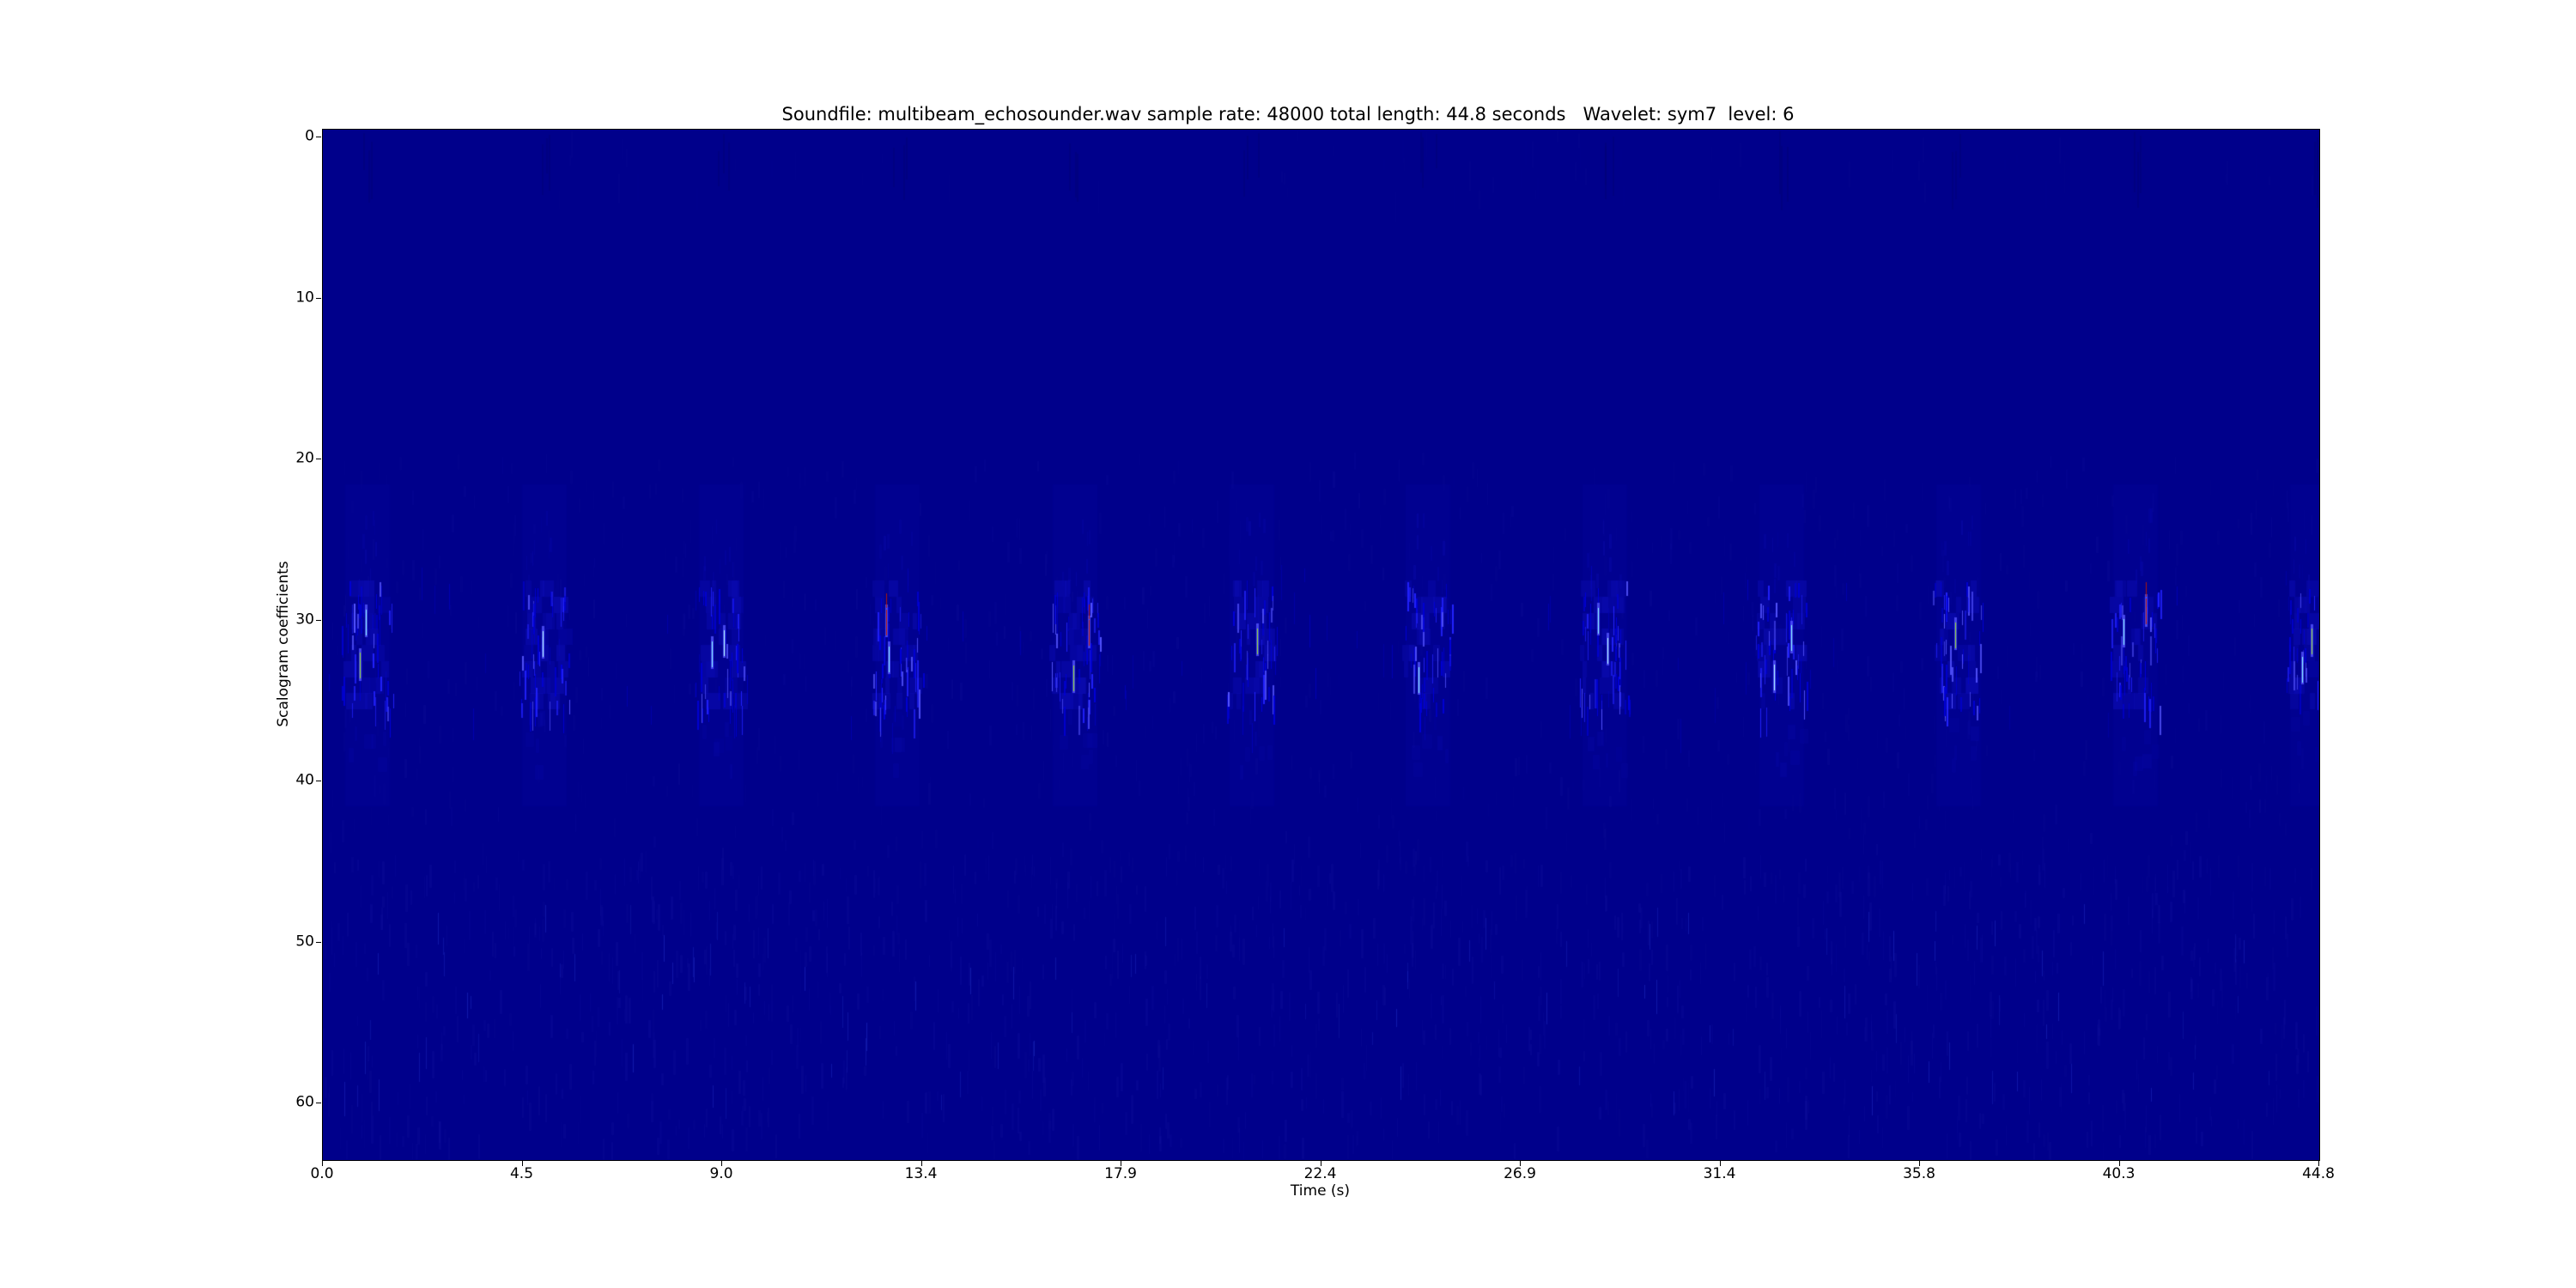  I want to click on x-tick-label: 40.3, so click(2119, 1173).